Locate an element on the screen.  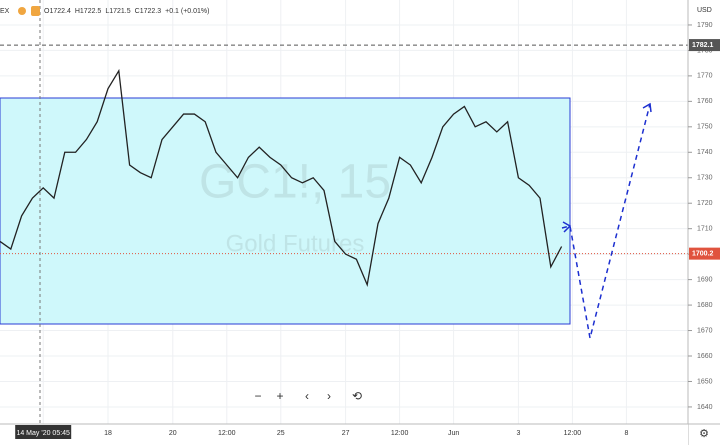
scroll-left: ‹ is located at coordinates (307, 396).